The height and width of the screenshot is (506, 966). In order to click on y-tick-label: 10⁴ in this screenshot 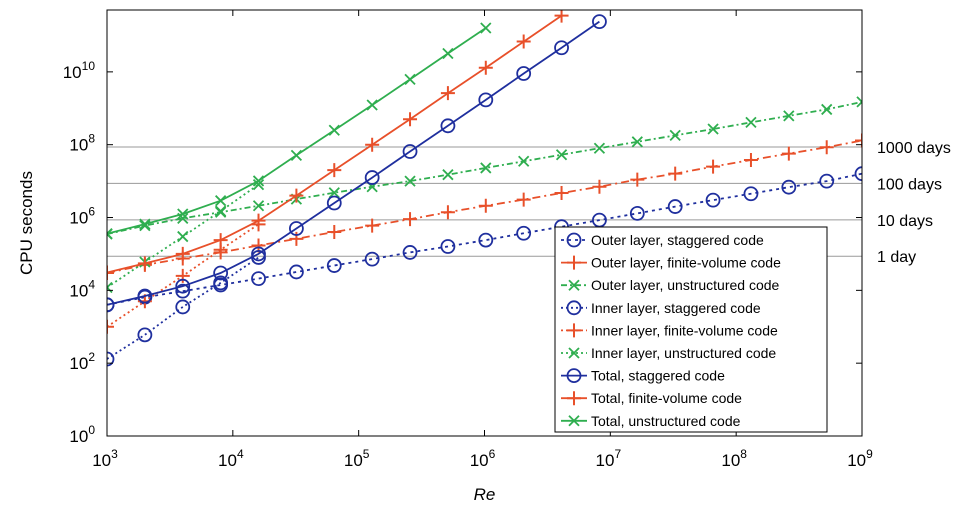, I will do `click(82, 288)`.